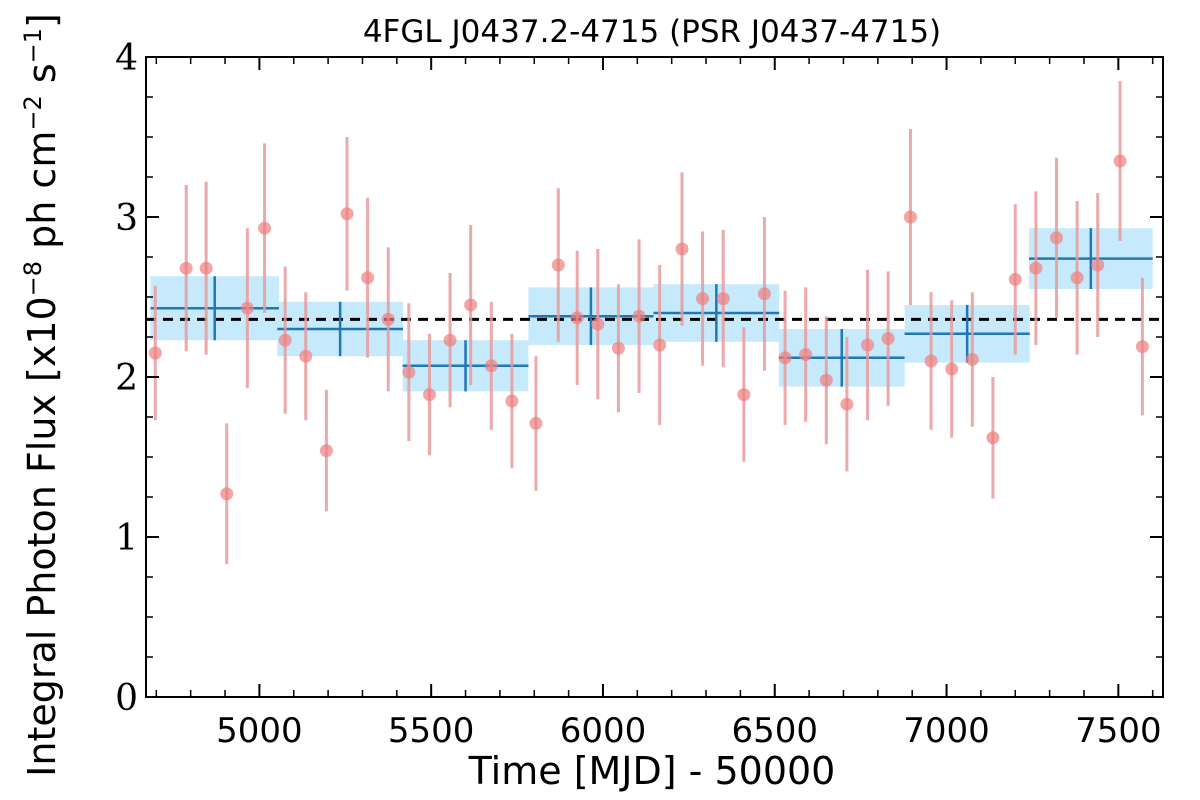 The height and width of the screenshot is (800, 1200). I want to click on y-axis-label-exp2: −2, so click(33, 112).